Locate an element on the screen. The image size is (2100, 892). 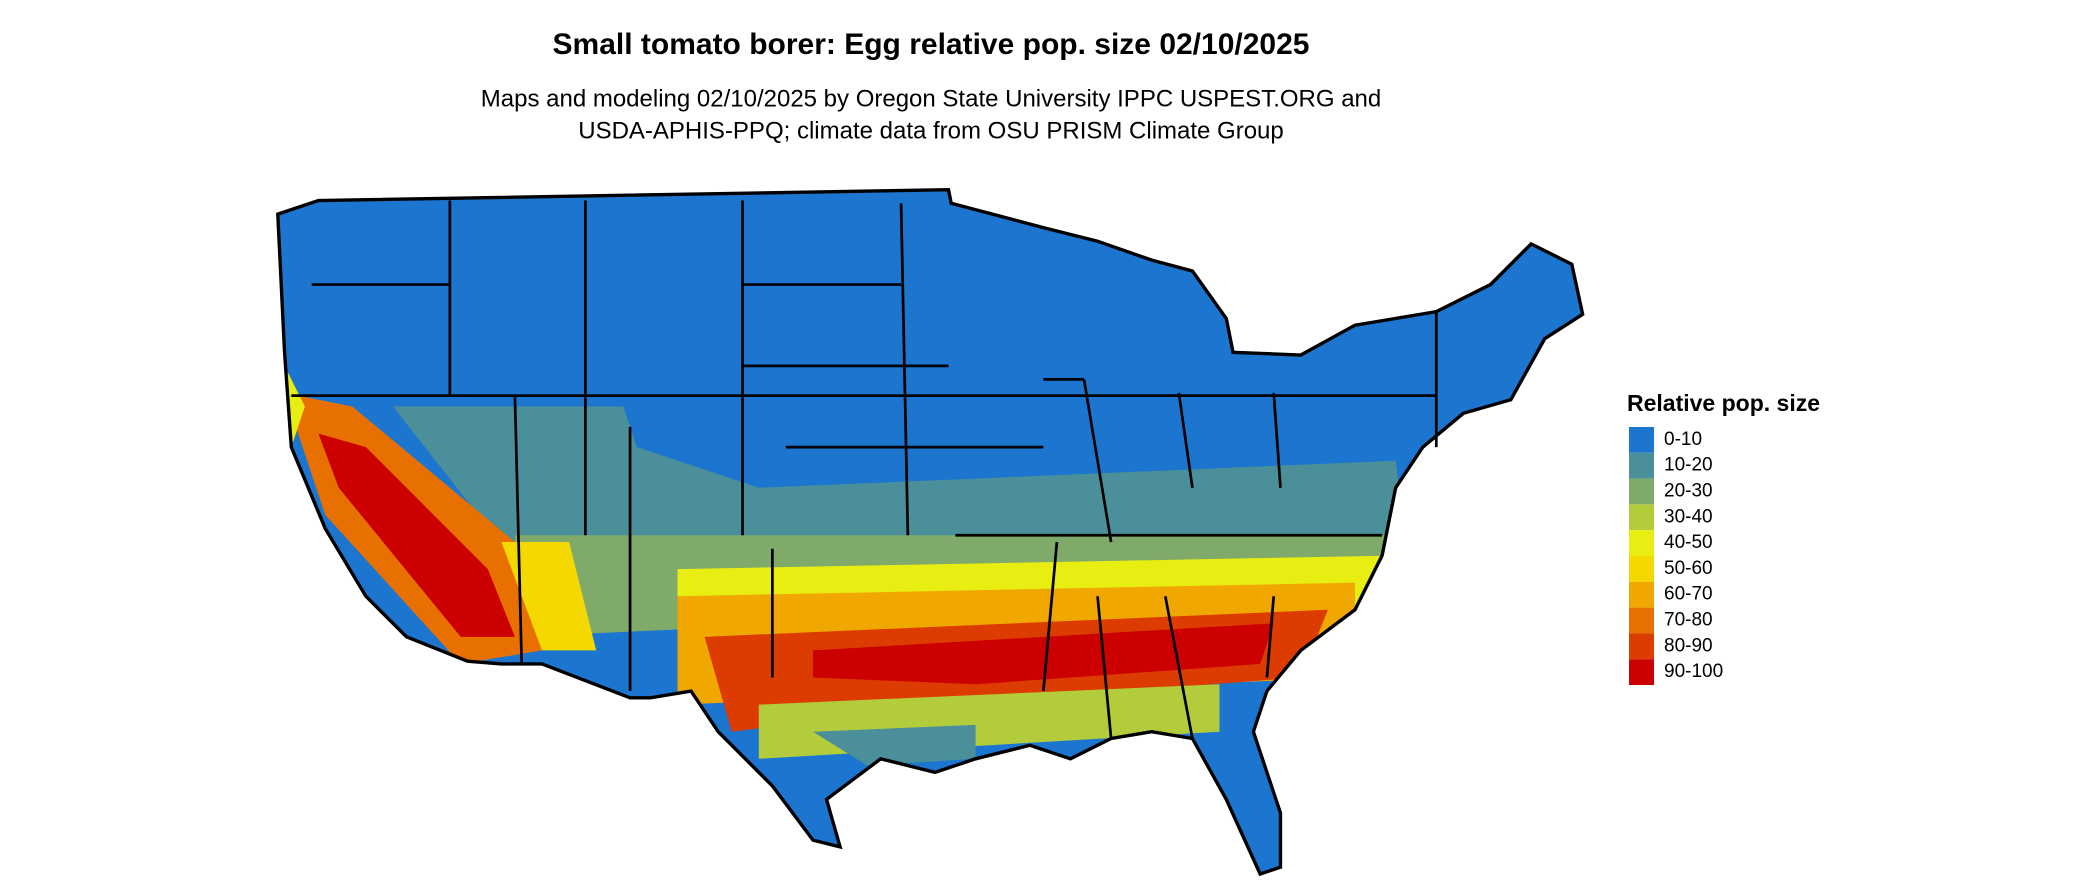
legend-label: 30-40 is located at coordinates (1688, 516).